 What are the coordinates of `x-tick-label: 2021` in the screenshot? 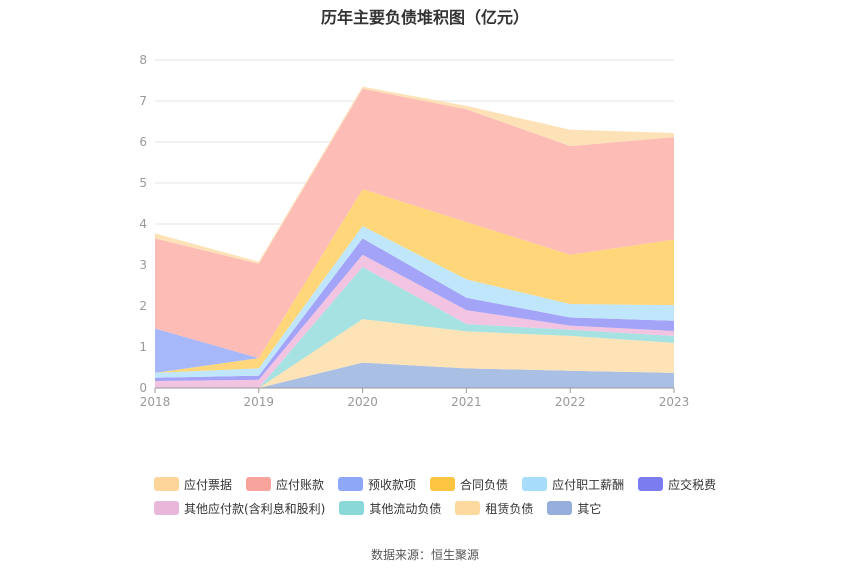 It's located at (466, 402).